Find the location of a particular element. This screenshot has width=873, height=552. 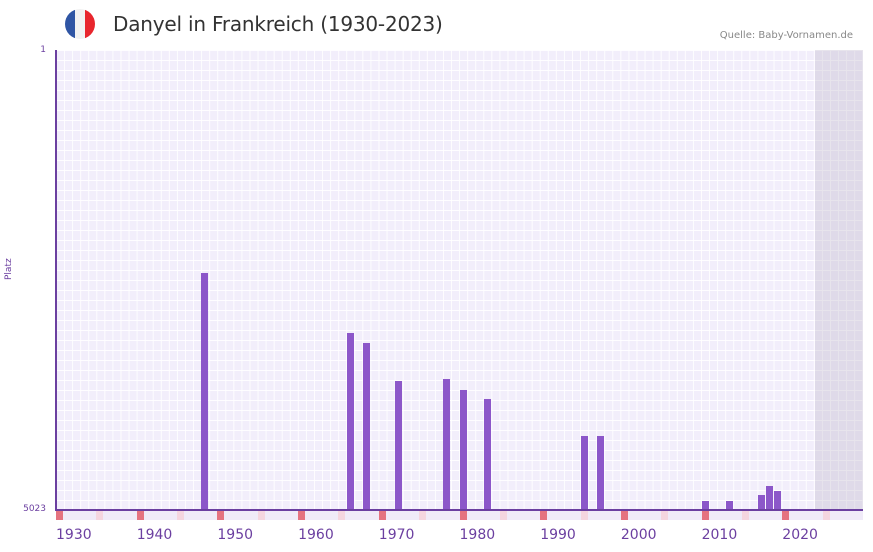

year-marker-1930 is located at coordinates (59, 515).